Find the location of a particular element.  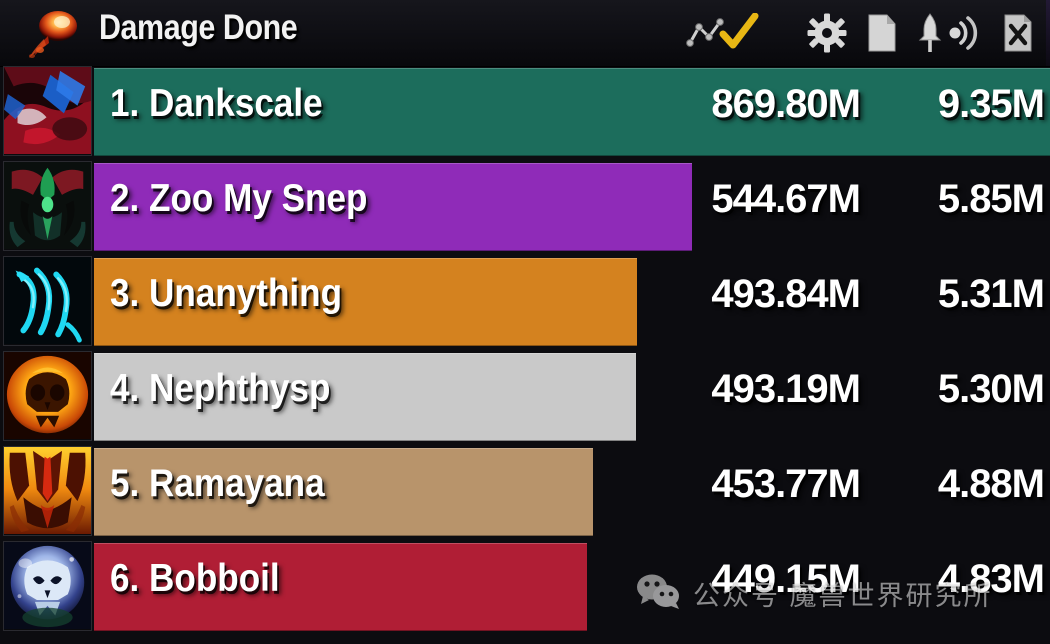

window-edge-accent is located at coordinates (1048, 33).